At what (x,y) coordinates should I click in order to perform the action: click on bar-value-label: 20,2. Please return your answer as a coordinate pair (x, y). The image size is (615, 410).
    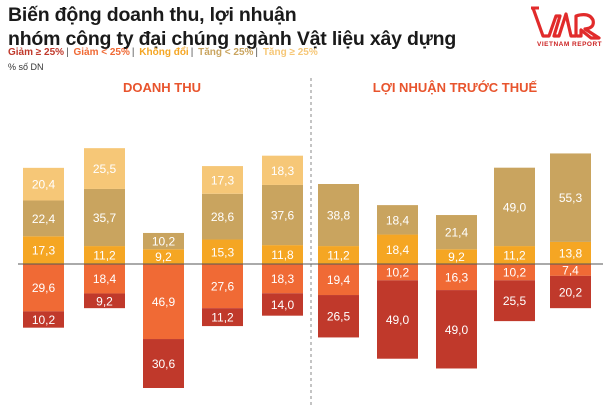
    Looking at the image, I should click on (571, 293).